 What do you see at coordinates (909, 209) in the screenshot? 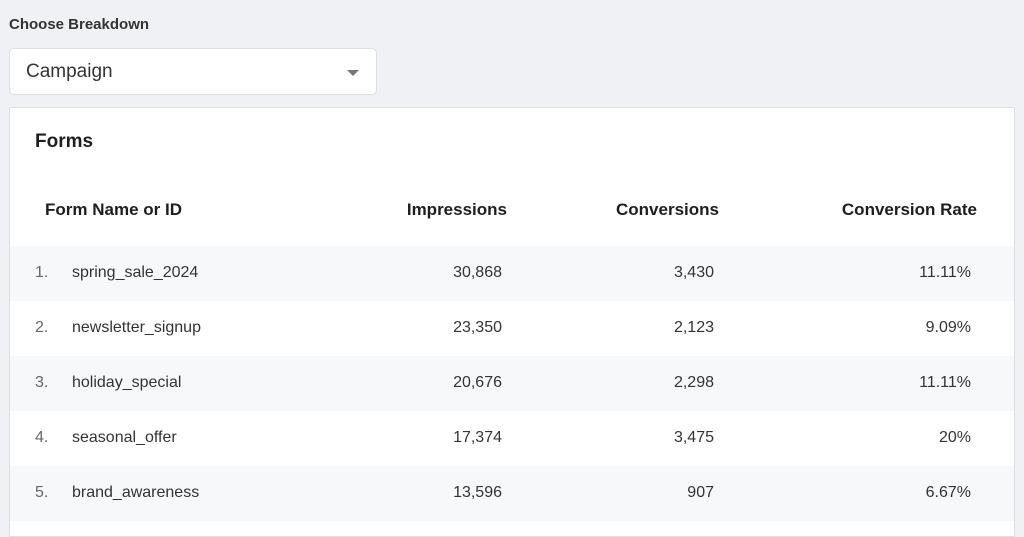
I see `column-header: Conversion Rate` at bounding box center [909, 209].